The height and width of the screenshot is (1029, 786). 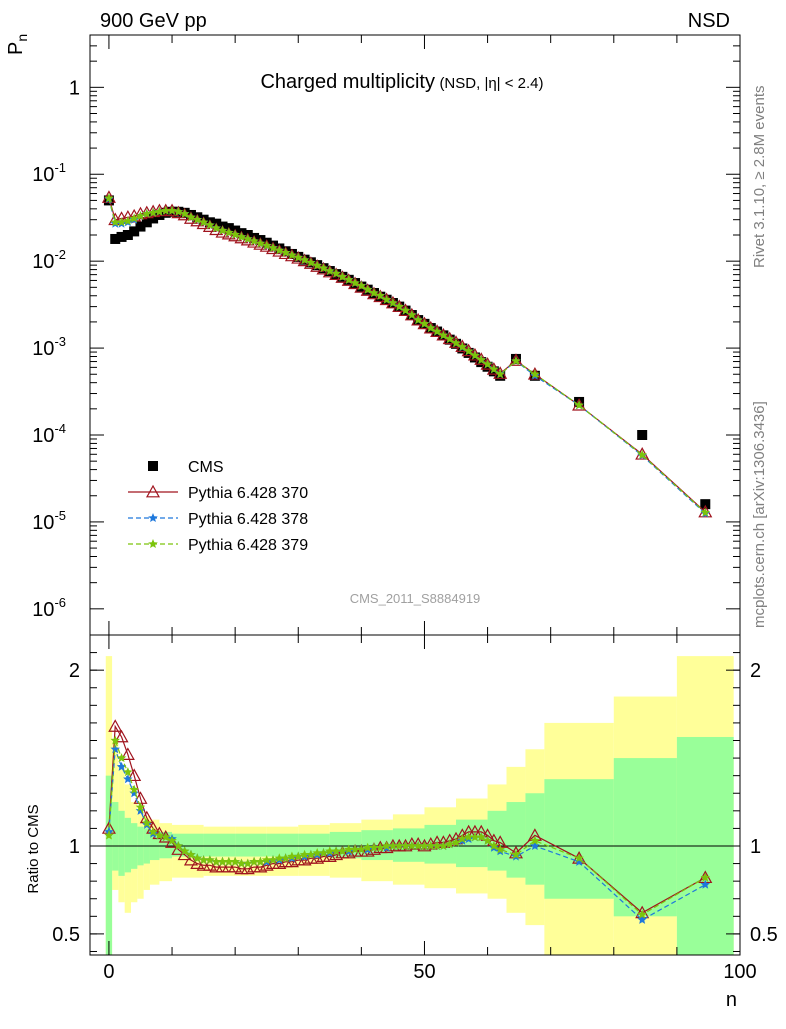 I want to click on upper-ytick-label: 10⁻³, so click(x=49, y=347).